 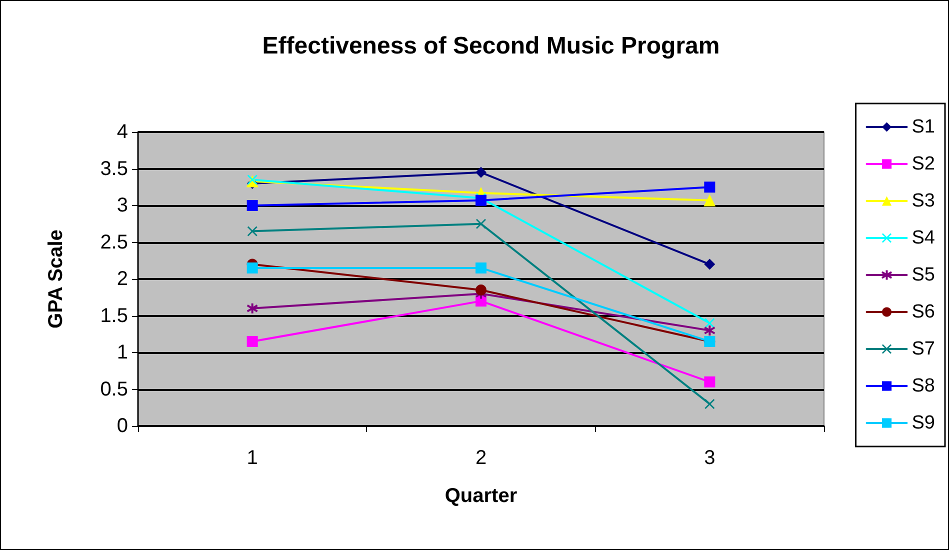 What do you see at coordinates (122, 205) in the screenshot?
I see `y-tick-label: 3` at bounding box center [122, 205].